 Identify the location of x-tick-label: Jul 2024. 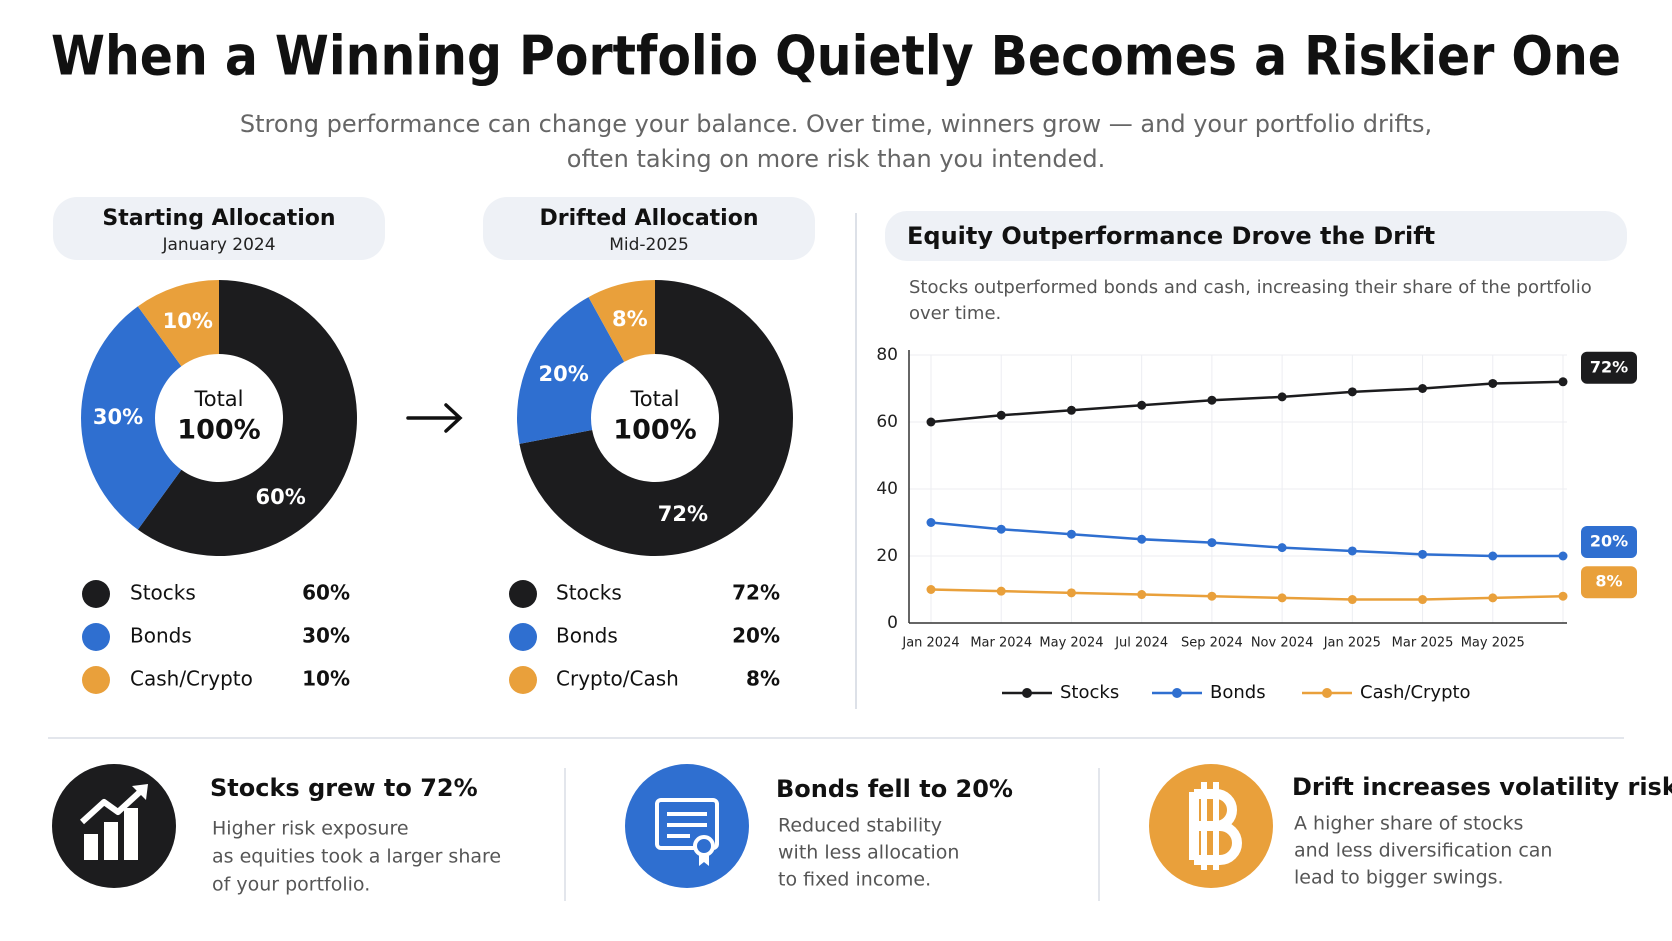
(1141, 643).